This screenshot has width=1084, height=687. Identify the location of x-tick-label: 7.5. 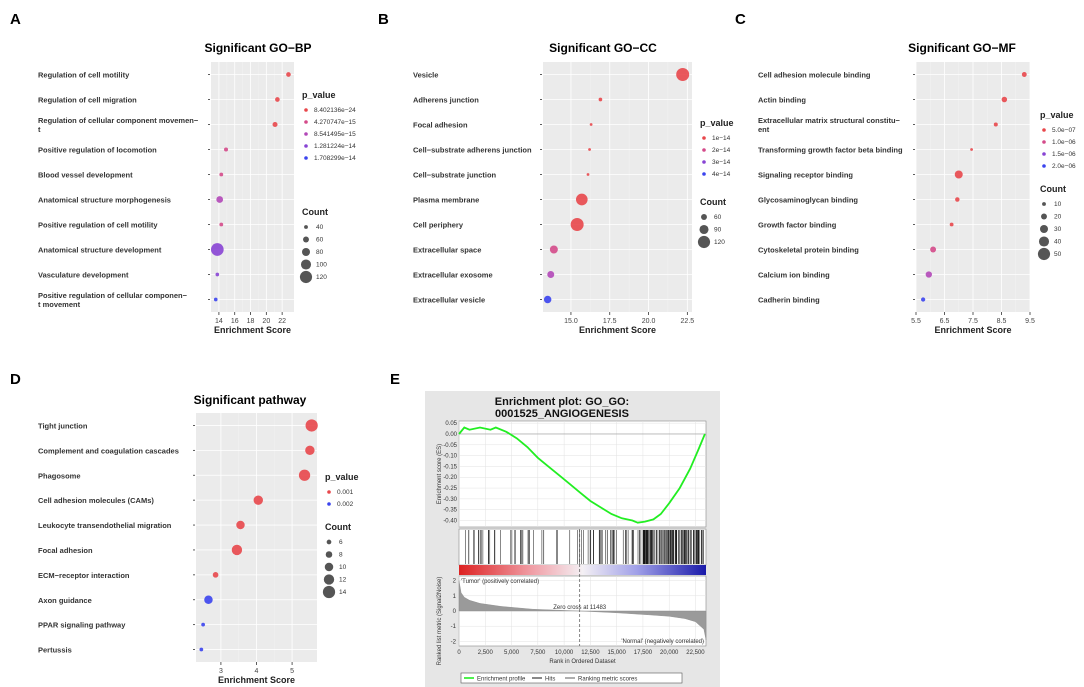
(973, 321).